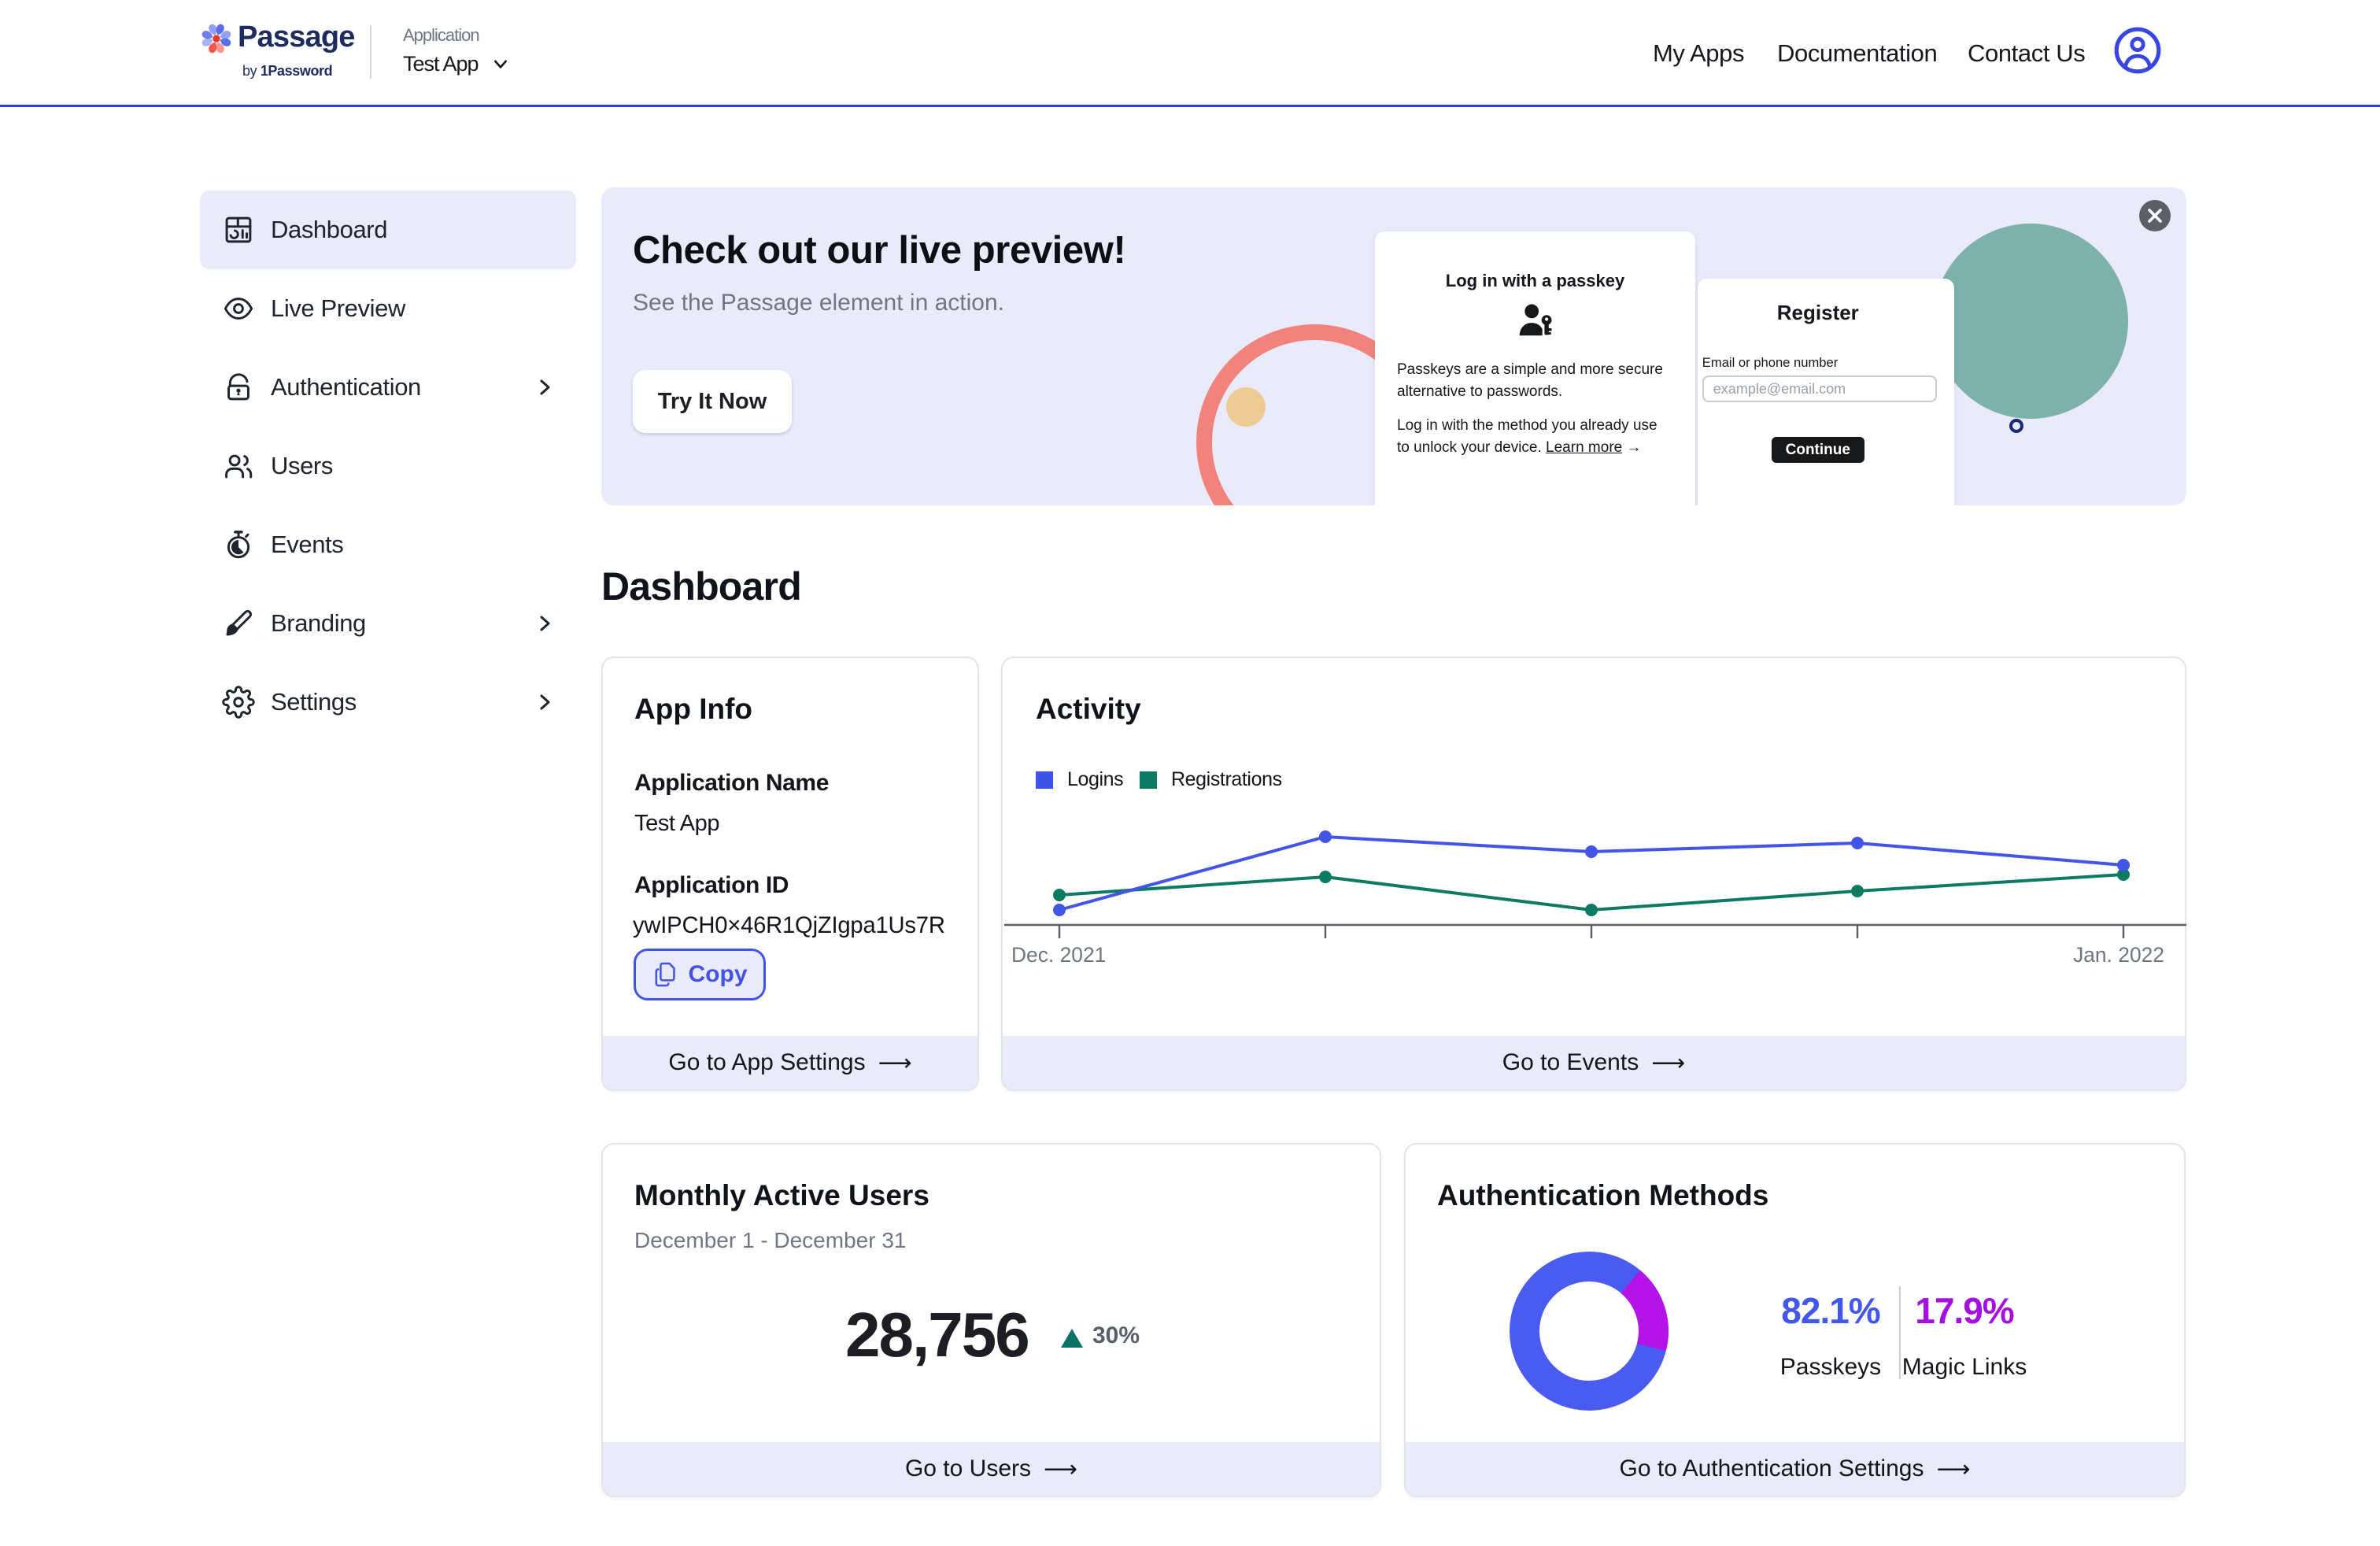 The width and height of the screenshot is (2380, 1546). What do you see at coordinates (1058, 955) in the screenshot?
I see `svg-text: Dec. 2021` at bounding box center [1058, 955].